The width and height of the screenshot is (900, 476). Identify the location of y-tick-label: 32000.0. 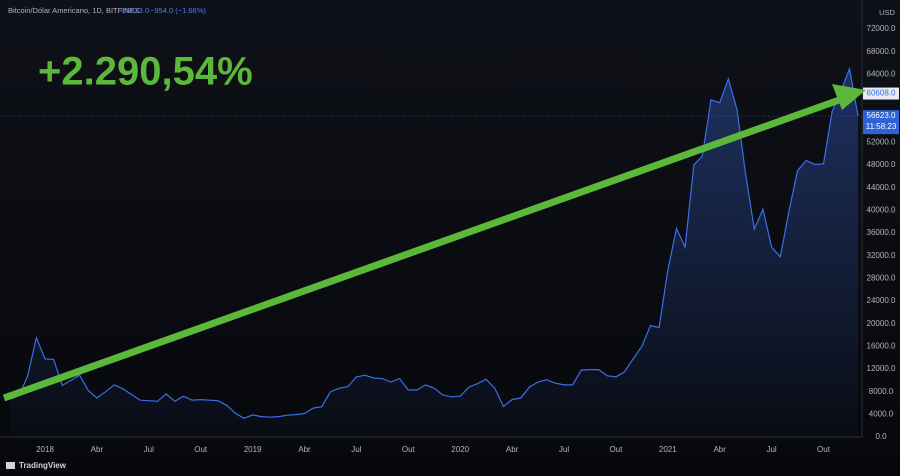
(881, 255).